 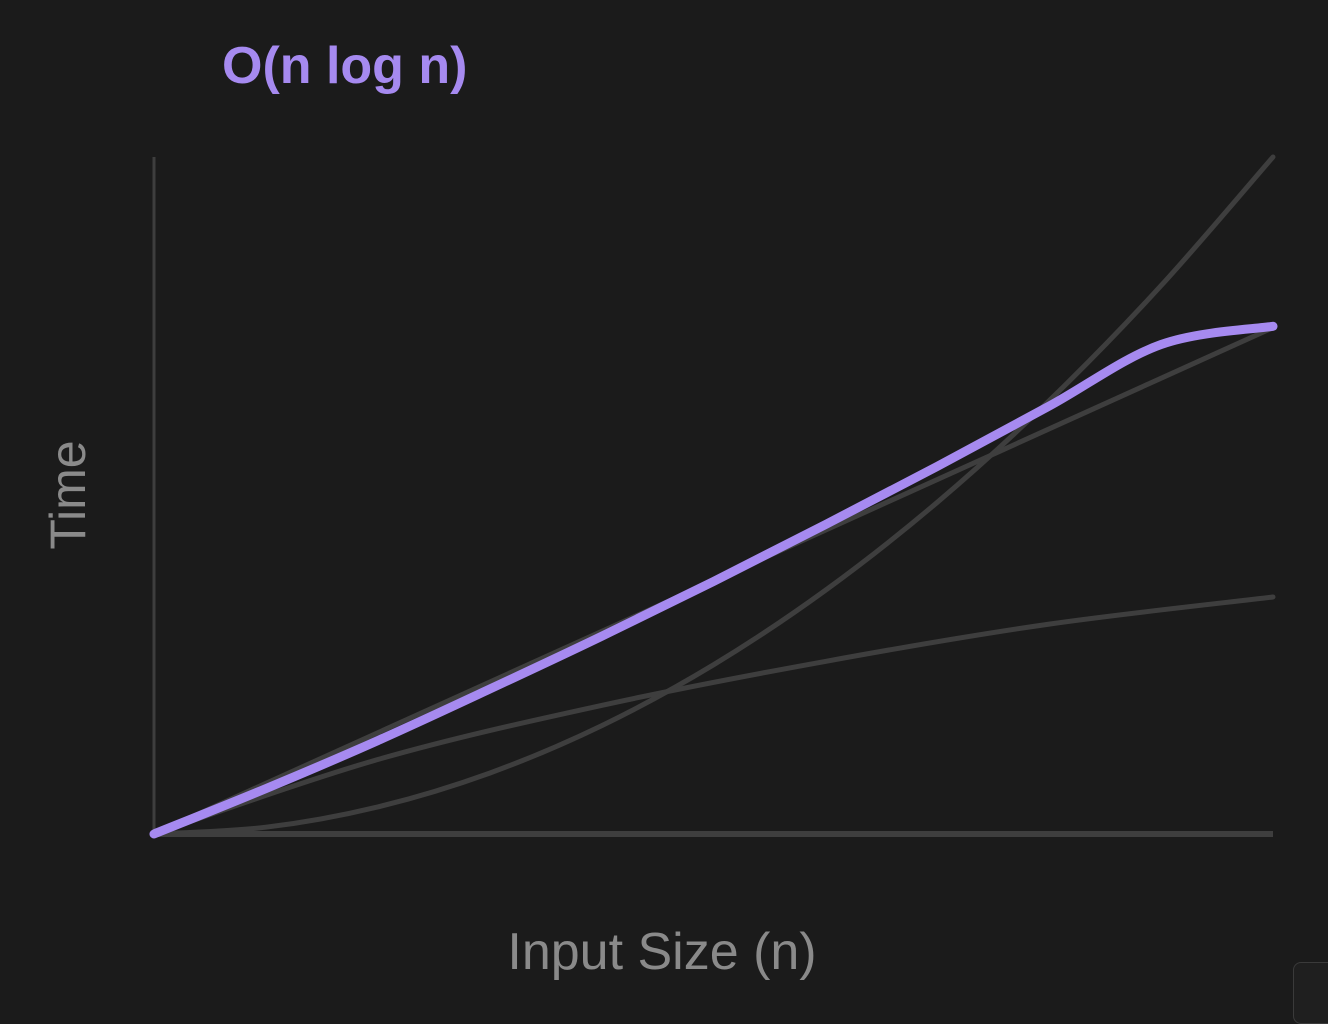 What do you see at coordinates (1310, 993) in the screenshot?
I see `corner-control` at bounding box center [1310, 993].